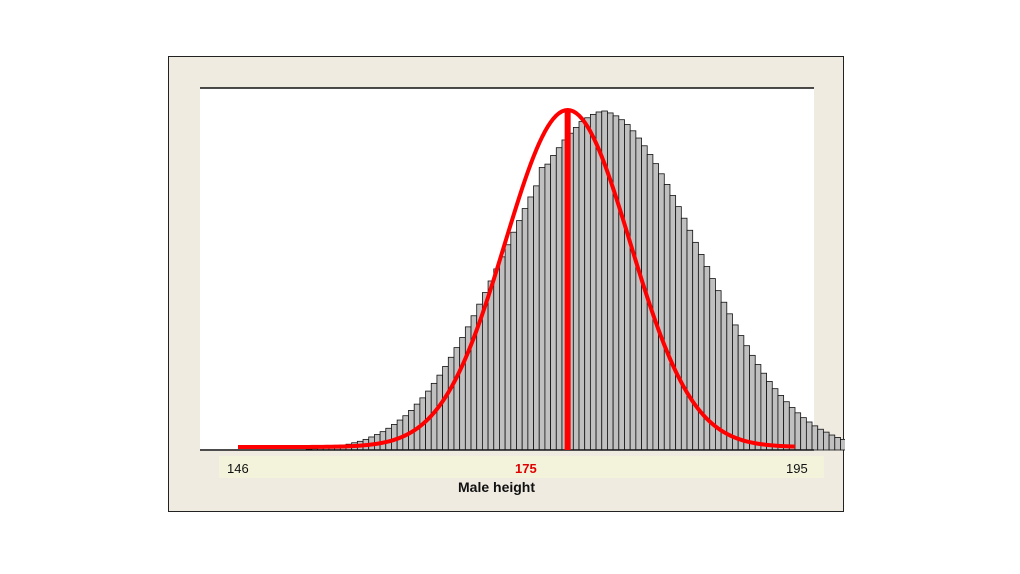 This screenshot has height=574, width=1020. I want to click on x-axis-strip, so click(521, 467).